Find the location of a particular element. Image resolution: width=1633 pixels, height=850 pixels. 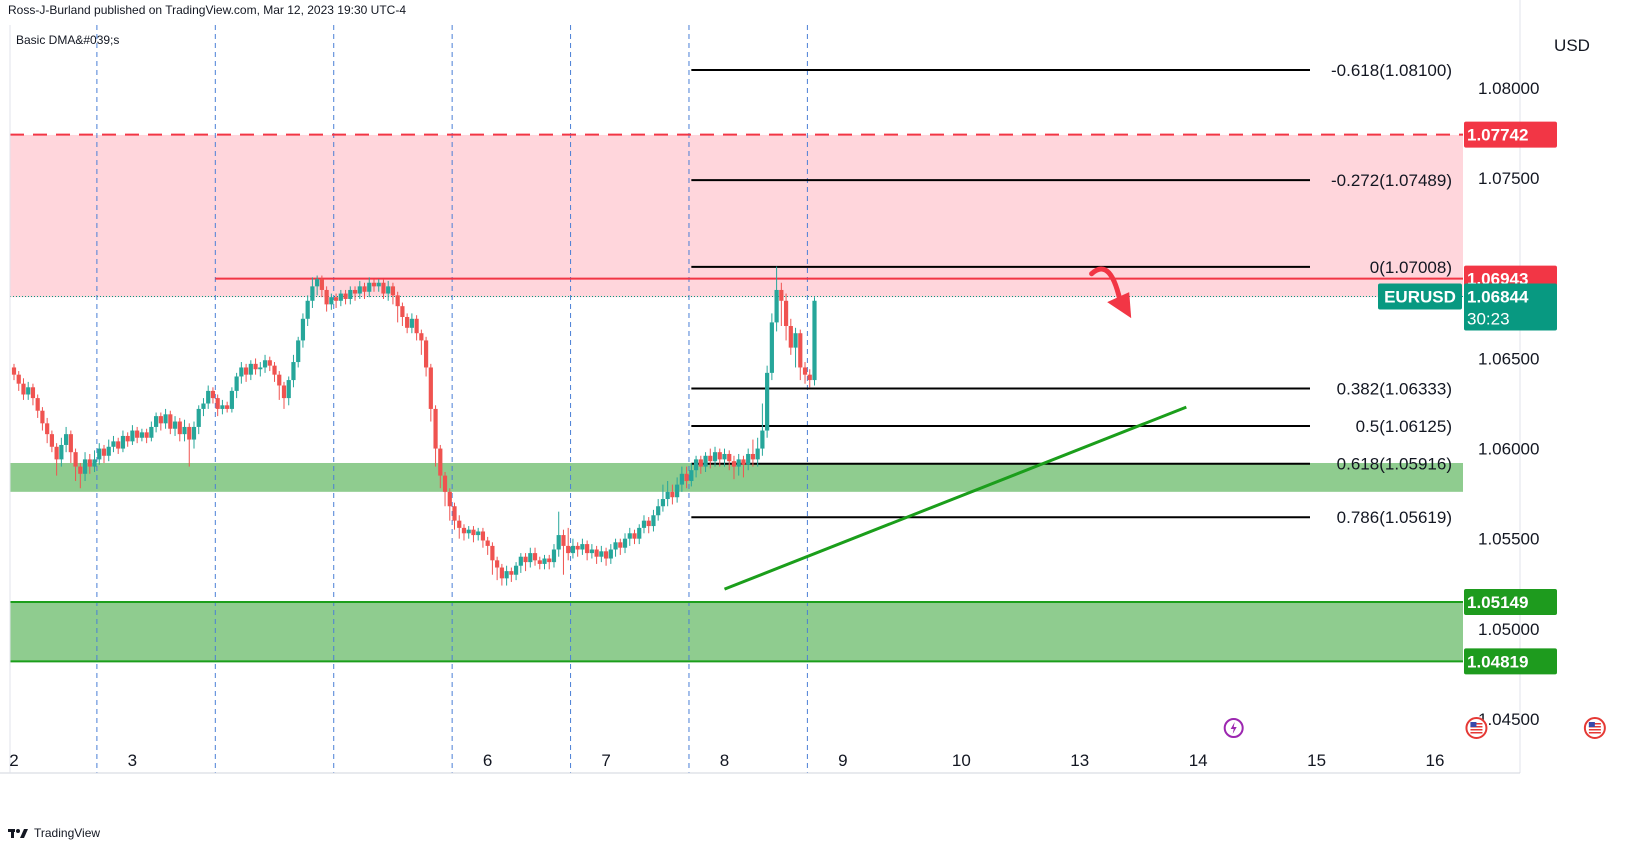

level-badge-1.04819-text: 1.04819 is located at coordinates (1497, 661).